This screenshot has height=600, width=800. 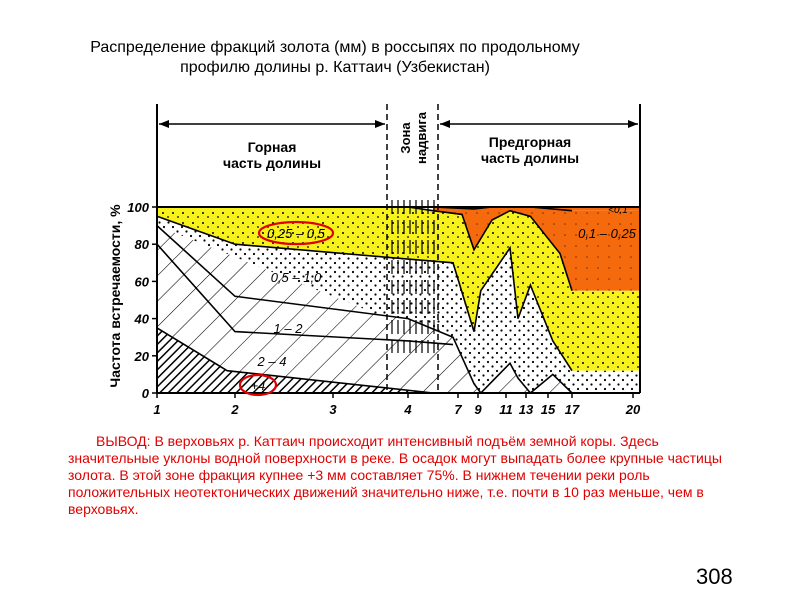 What do you see at coordinates (146, 393) in the screenshot?
I see `y-tick-label: 0` at bounding box center [146, 393].